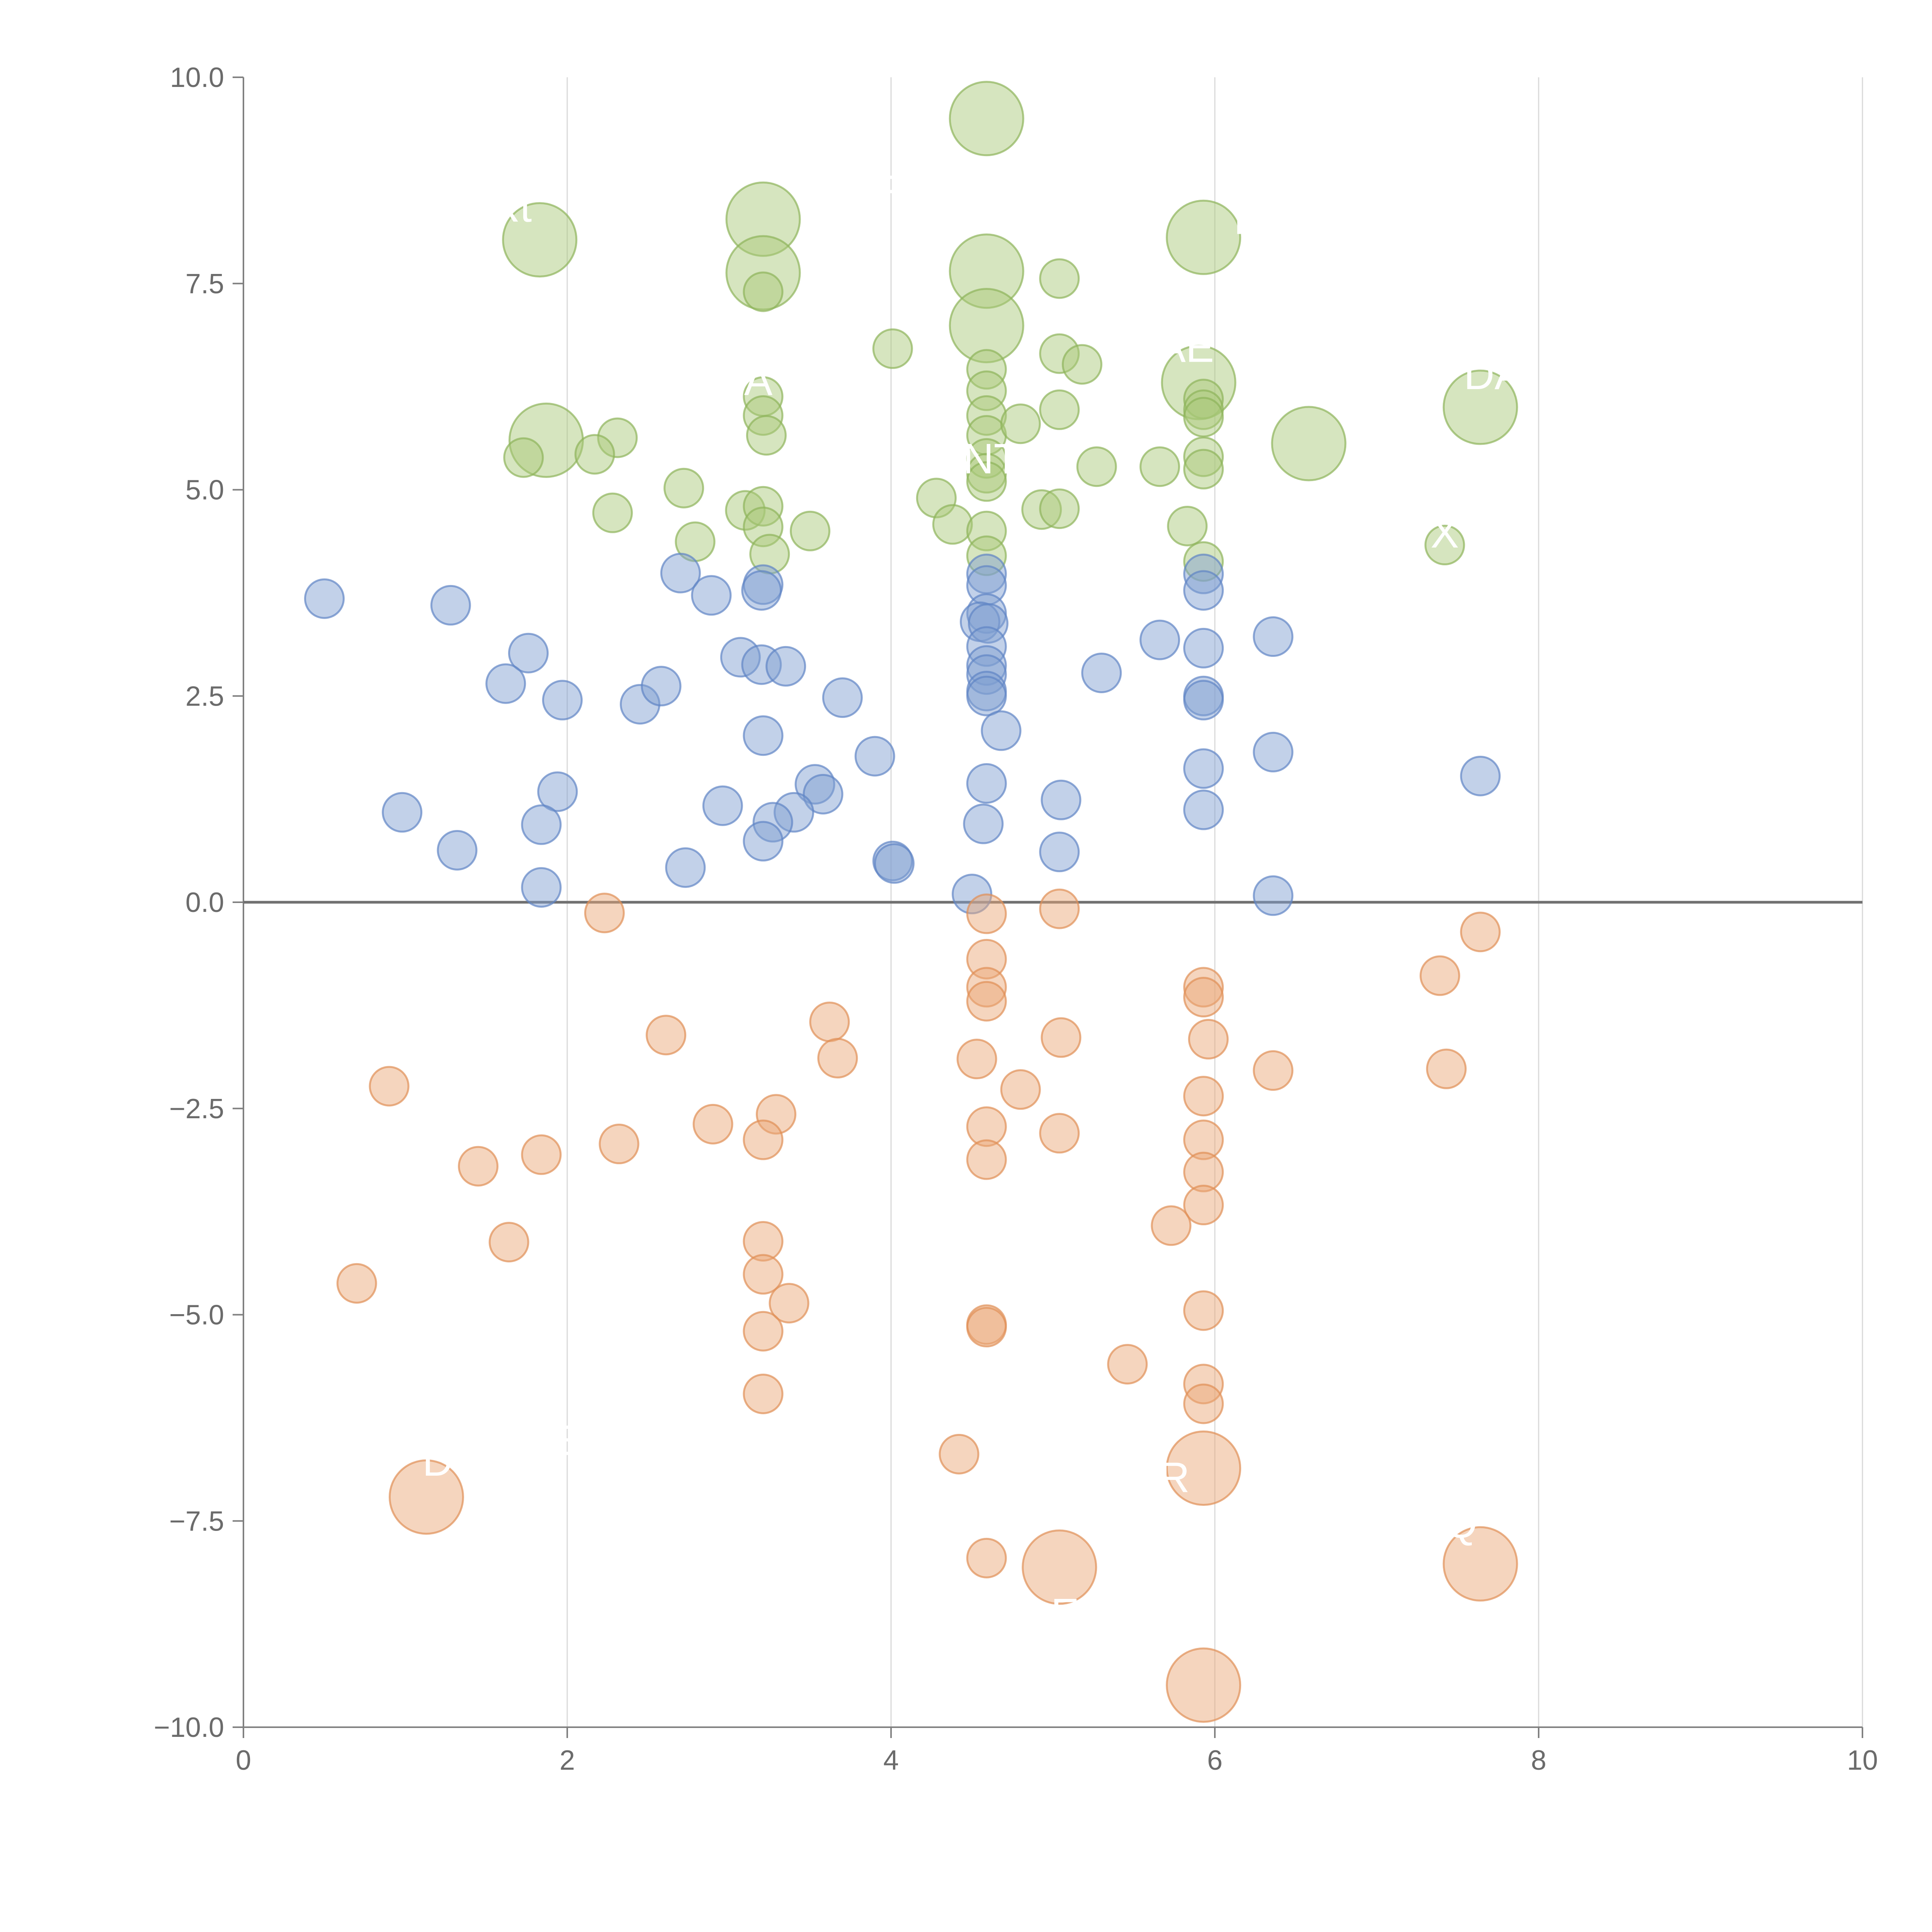  What do you see at coordinates (1049, 1614) in the screenshot?
I see `annotation-label: DE` at bounding box center [1049, 1614].